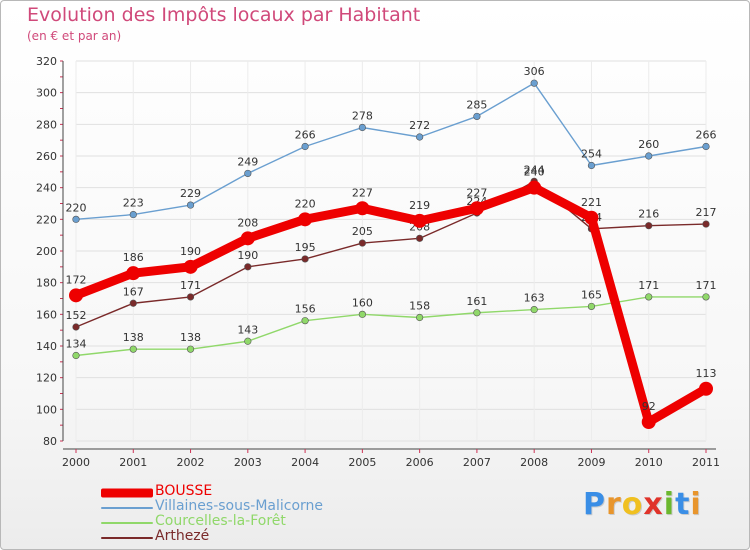 This screenshot has width=750, height=550. What do you see at coordinates (133, 257) in the screenshot?
I see `data-label-bousse: 186` at bounding box center [133, 257].